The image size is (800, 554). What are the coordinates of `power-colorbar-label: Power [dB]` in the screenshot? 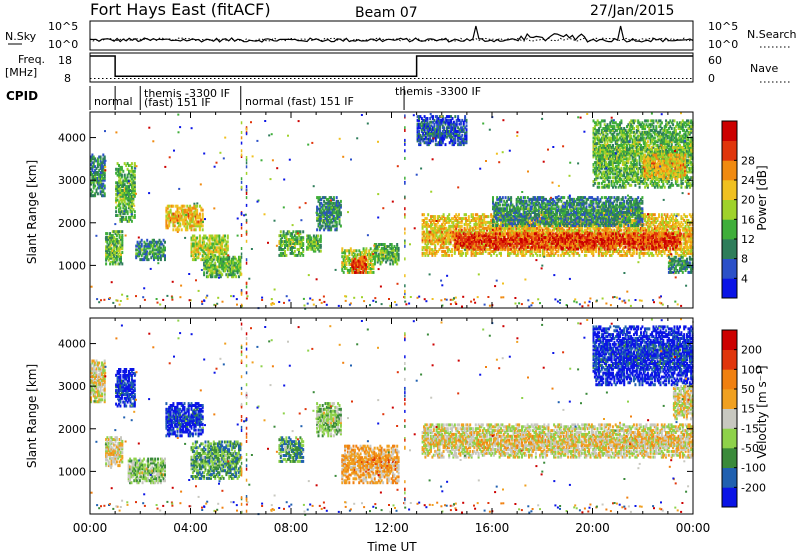 It's located at (762, 197).